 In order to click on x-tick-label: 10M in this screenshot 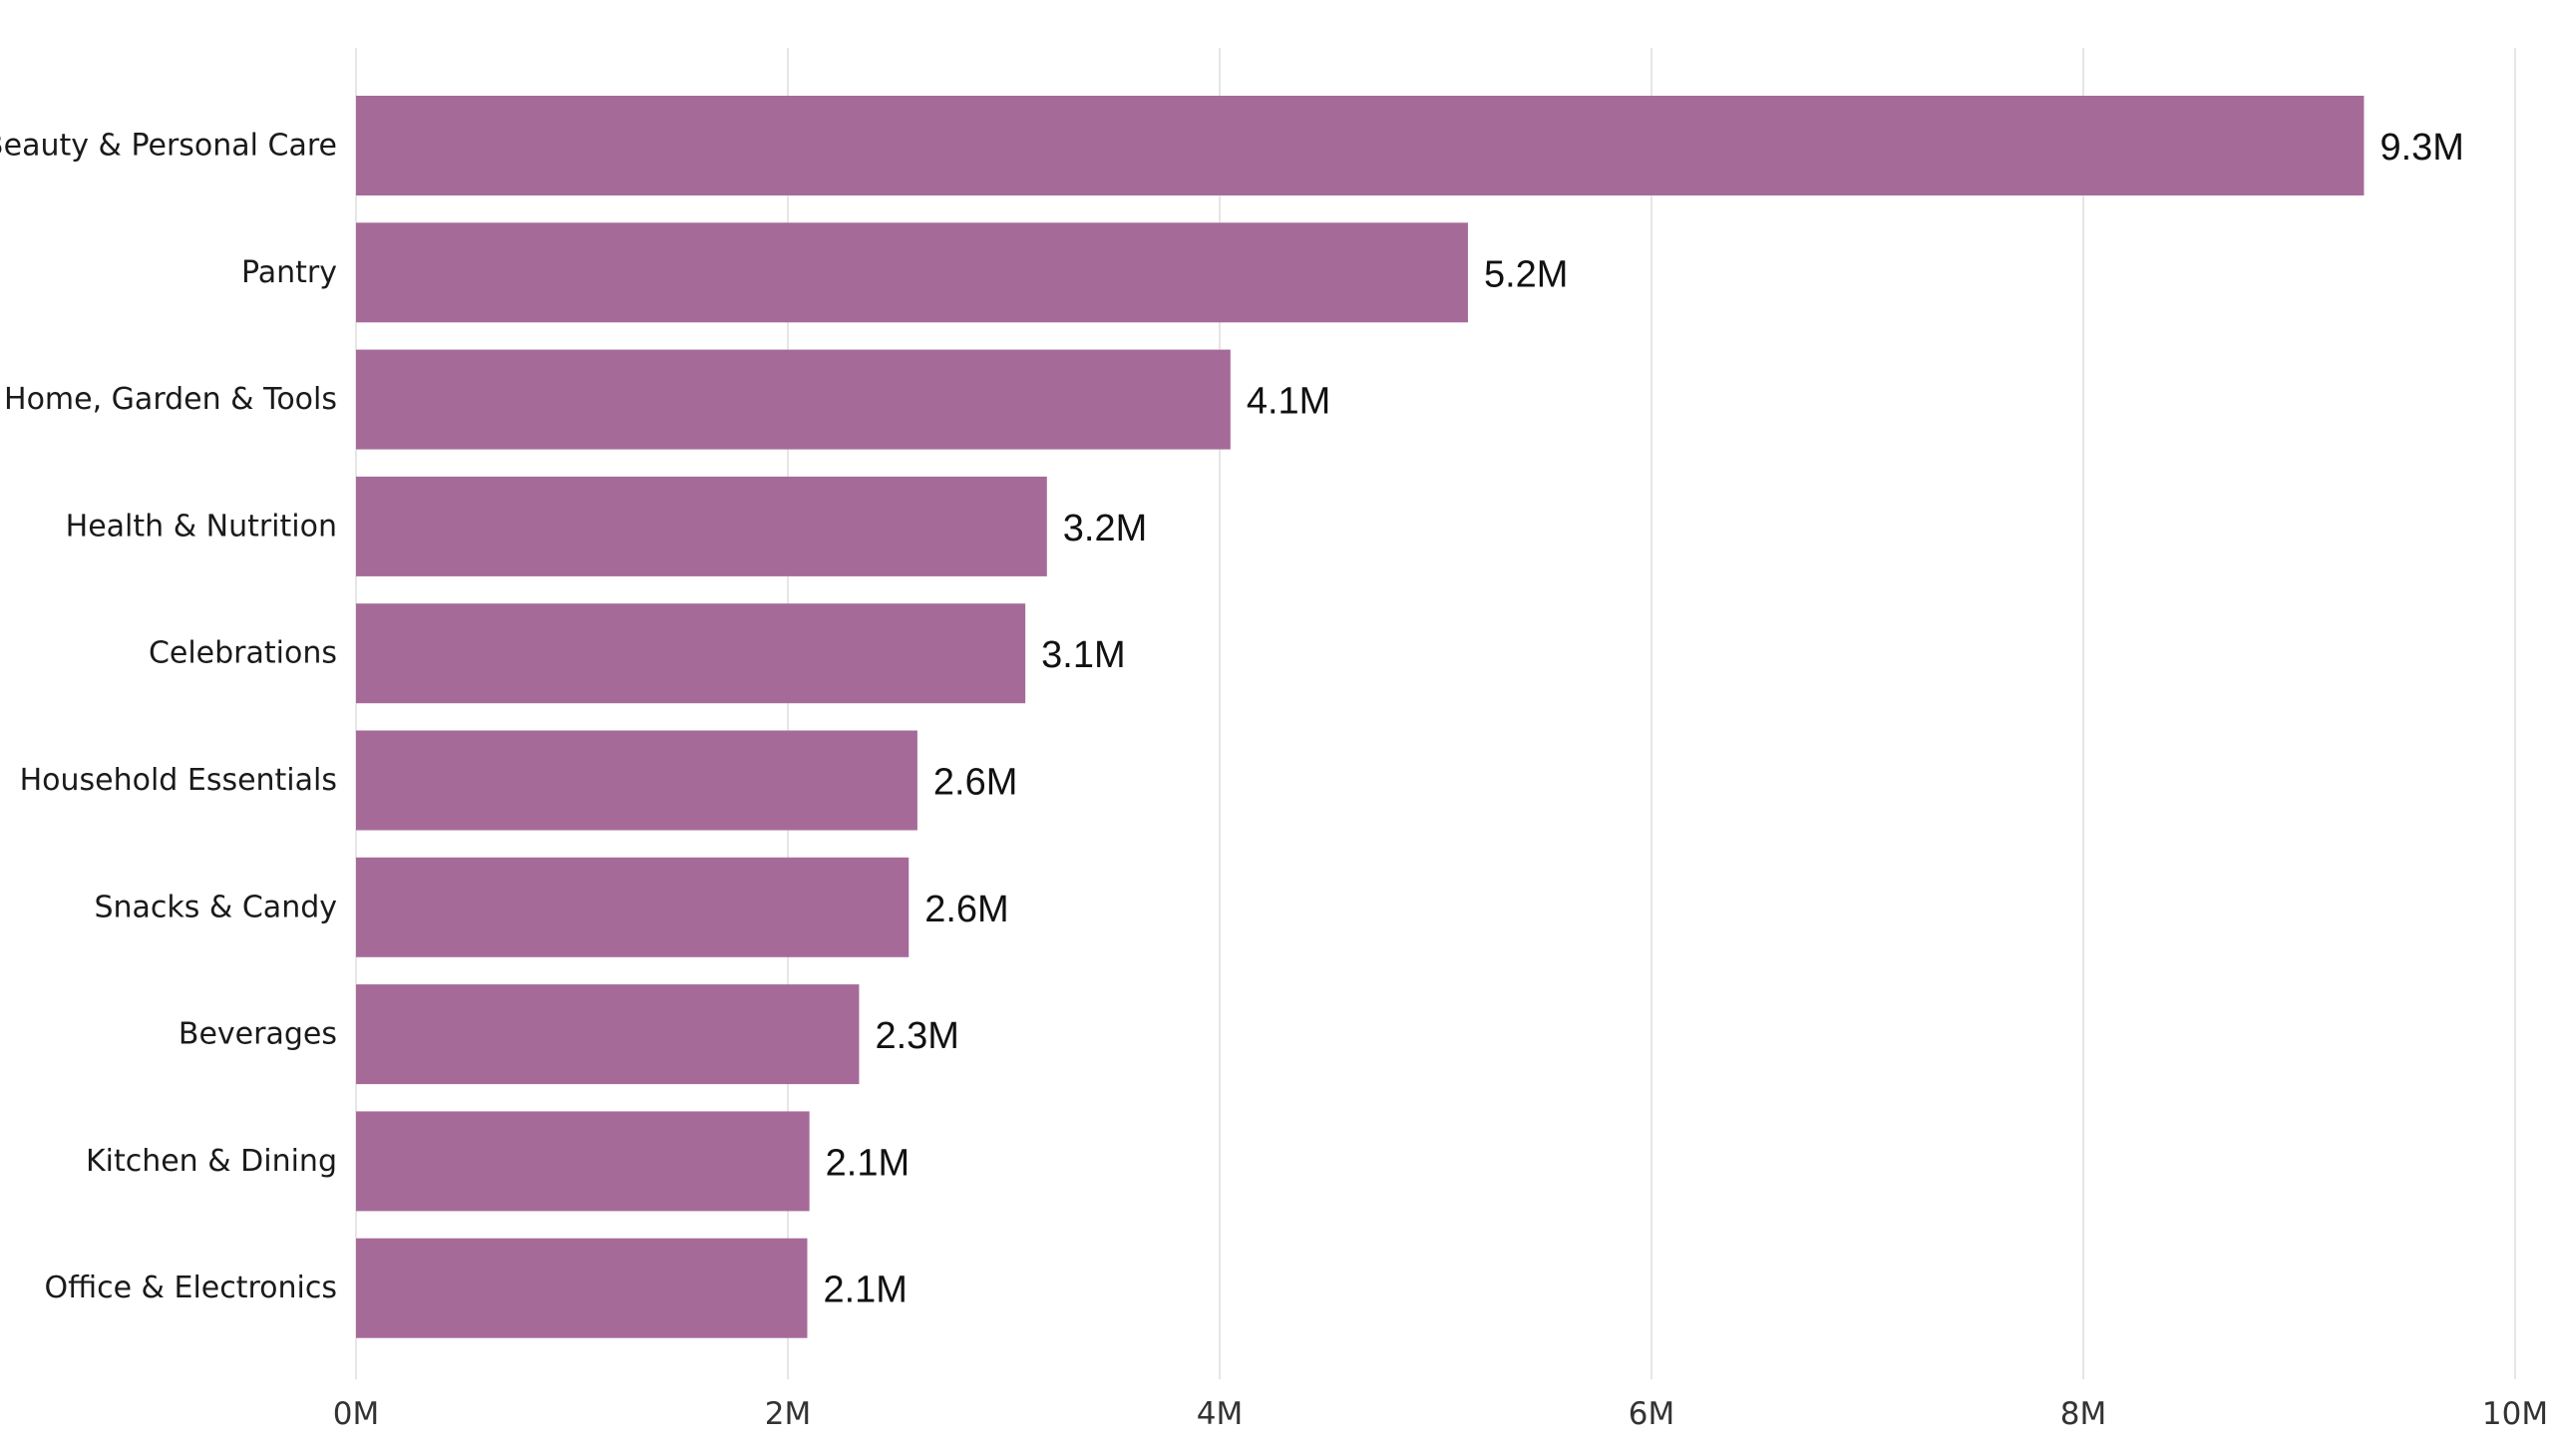, I will do `click(2515, 1414)`.